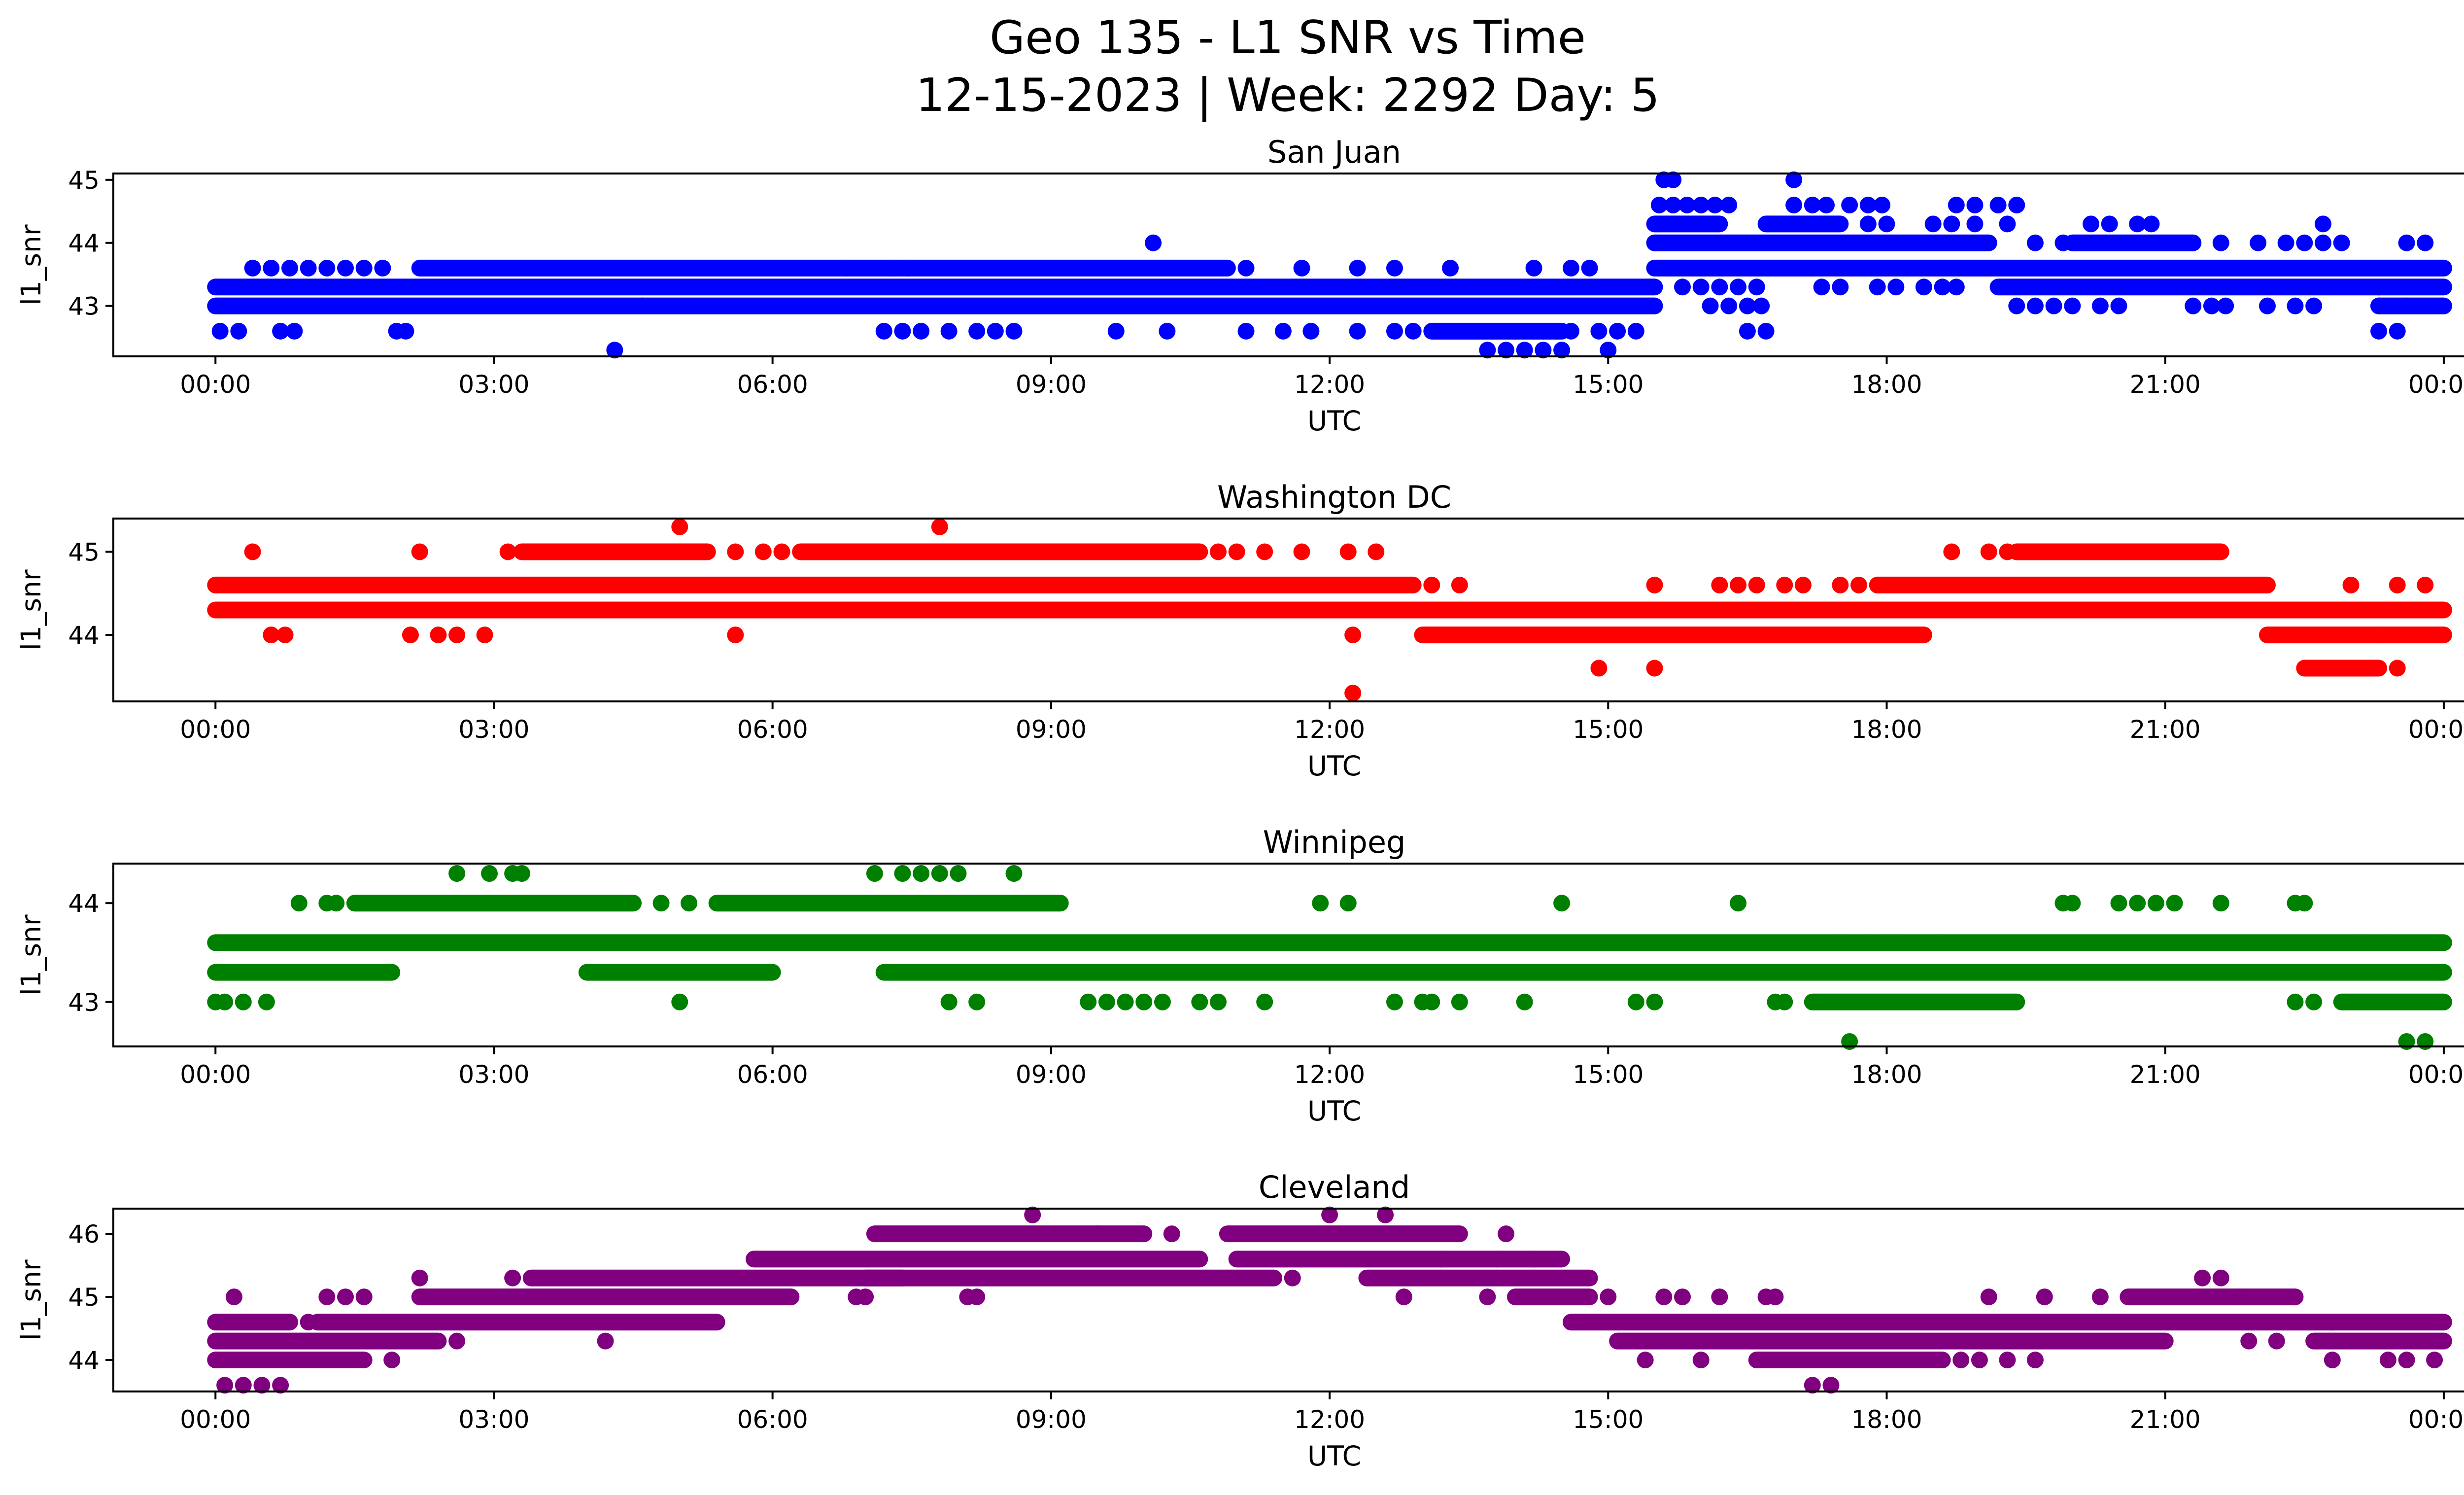  Describe the element at coordinates (1886, 729) in the screenshot. I see `x-tick-label: 18:00` at that location.